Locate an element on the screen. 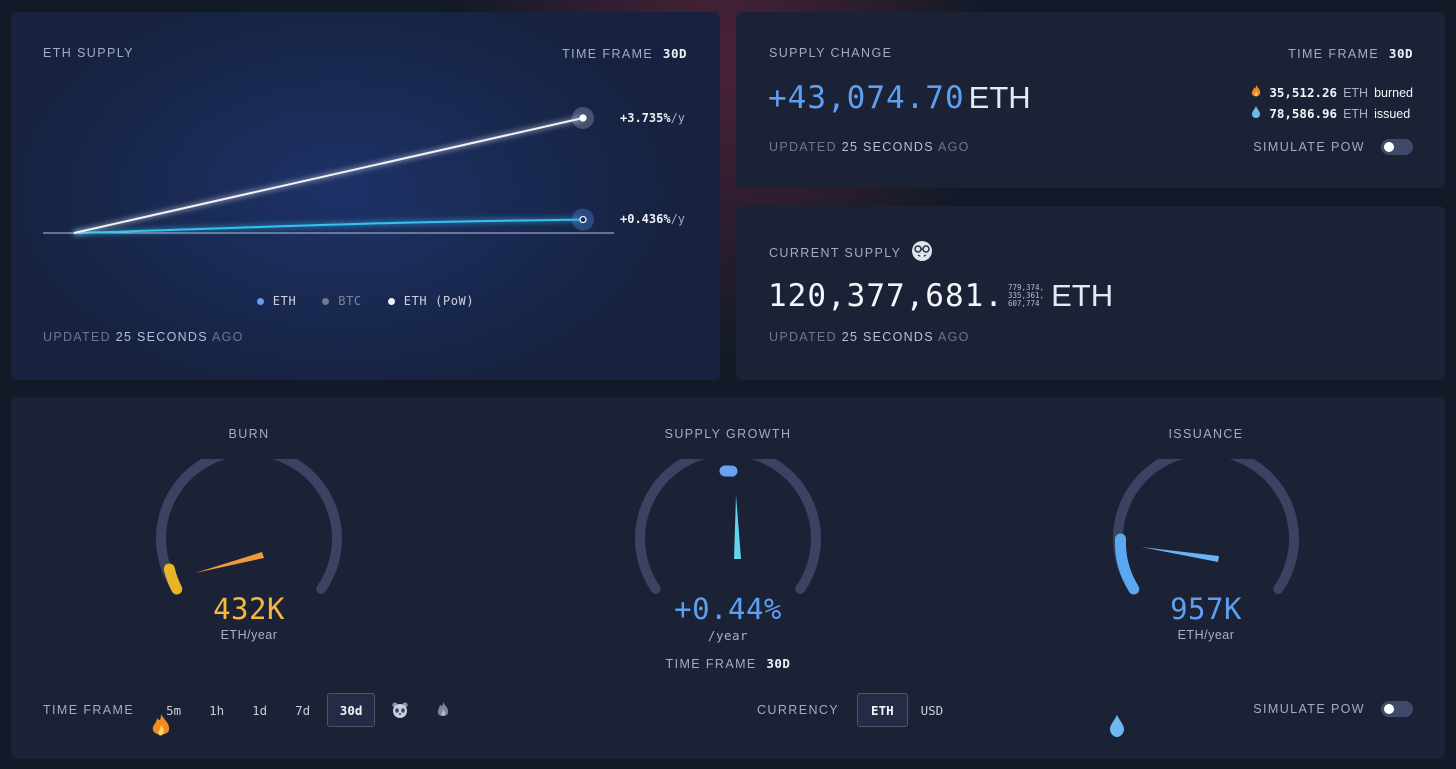 This screenshot has height=769, width=1456. current-supply-updated-suffix: AGO is located at coordinates (953, 337).